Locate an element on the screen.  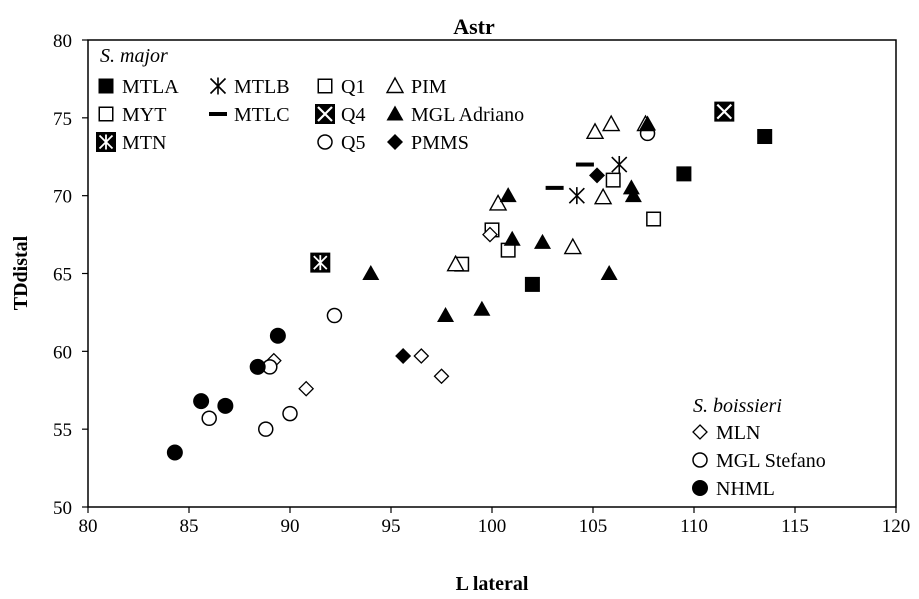
x-tick-label: 95 is located at coordinates (391, 526).